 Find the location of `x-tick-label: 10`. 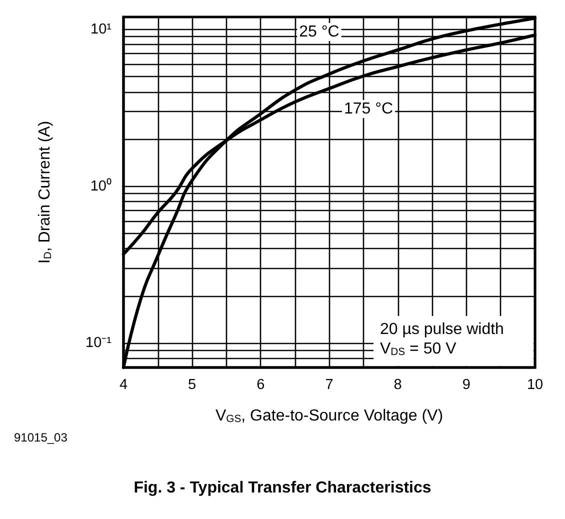

x-tick-label: 10 is located at coordinates (535, 385).